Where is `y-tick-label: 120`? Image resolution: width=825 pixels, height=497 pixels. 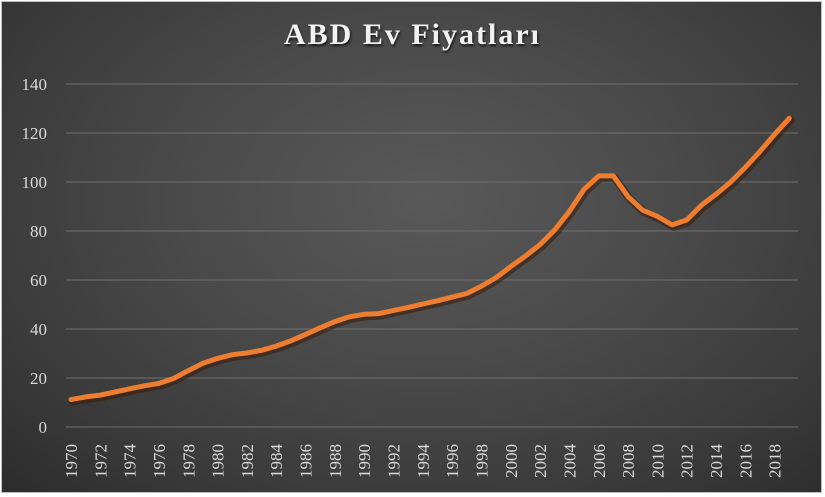
y-tick-label: 120 is located at coordinates (35, 133).